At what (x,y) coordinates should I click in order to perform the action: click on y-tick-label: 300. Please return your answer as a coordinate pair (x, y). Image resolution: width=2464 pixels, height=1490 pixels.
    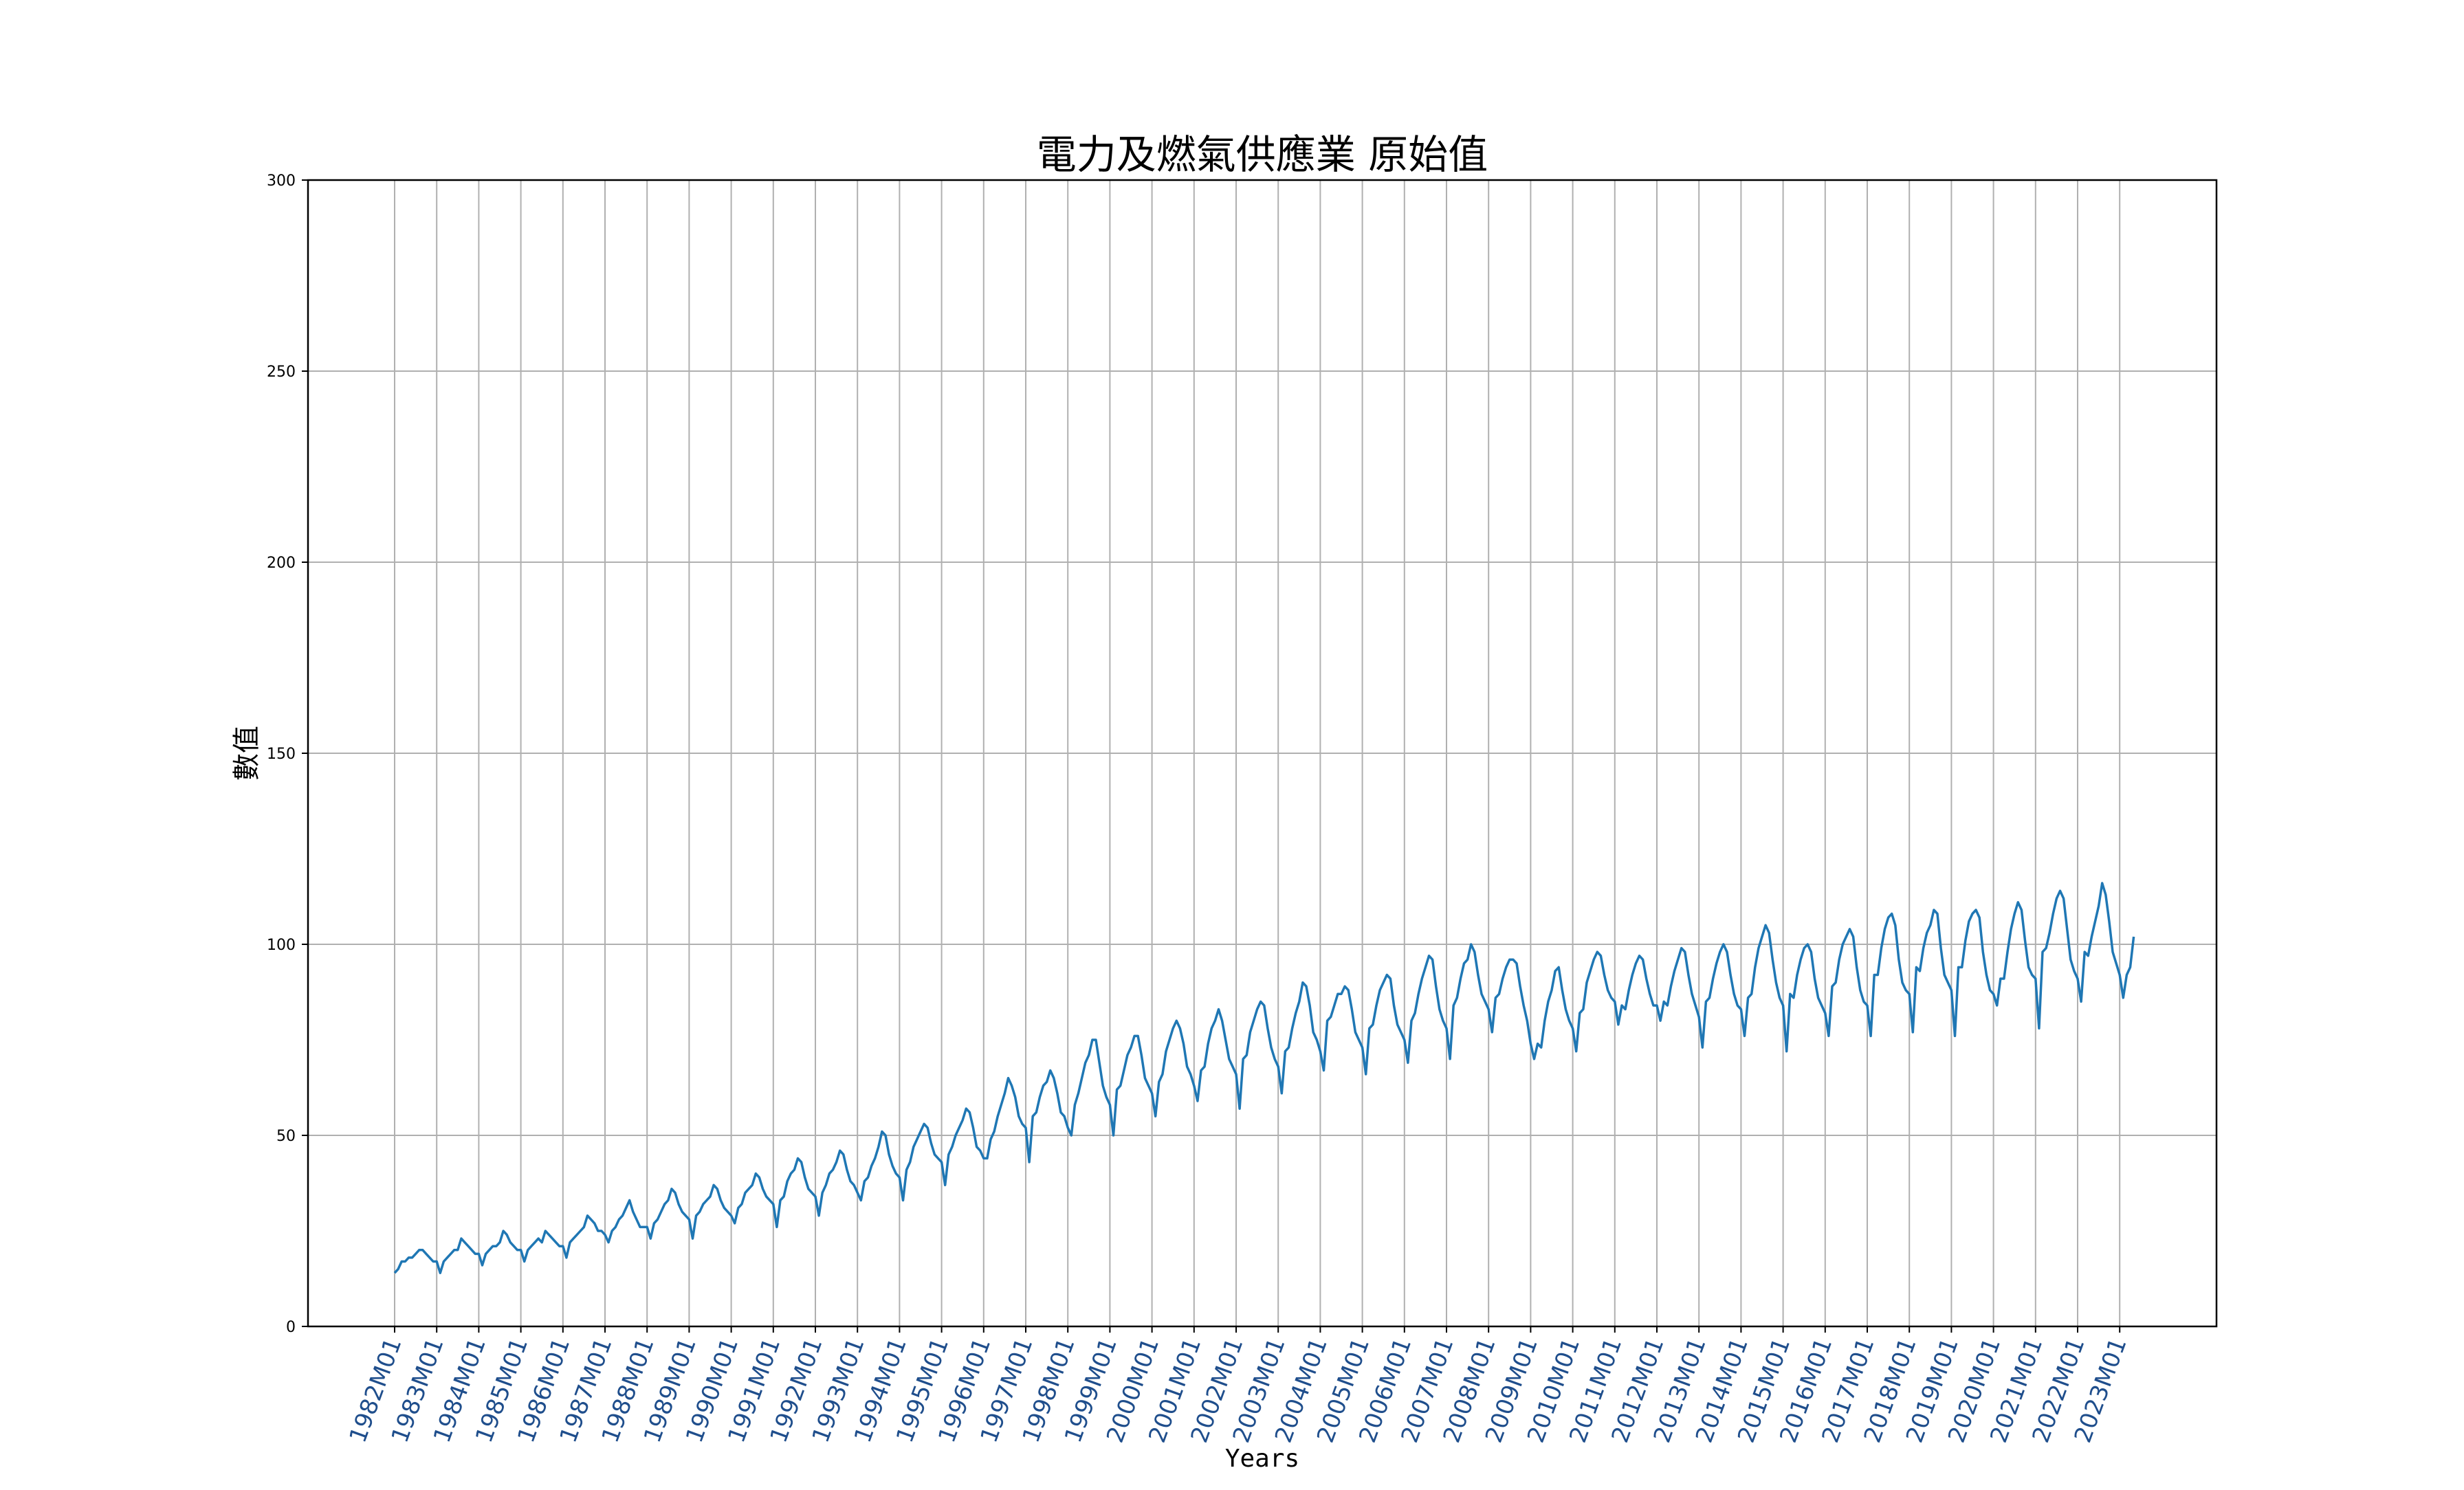
    Looking at the image, I should click on (281, 181).